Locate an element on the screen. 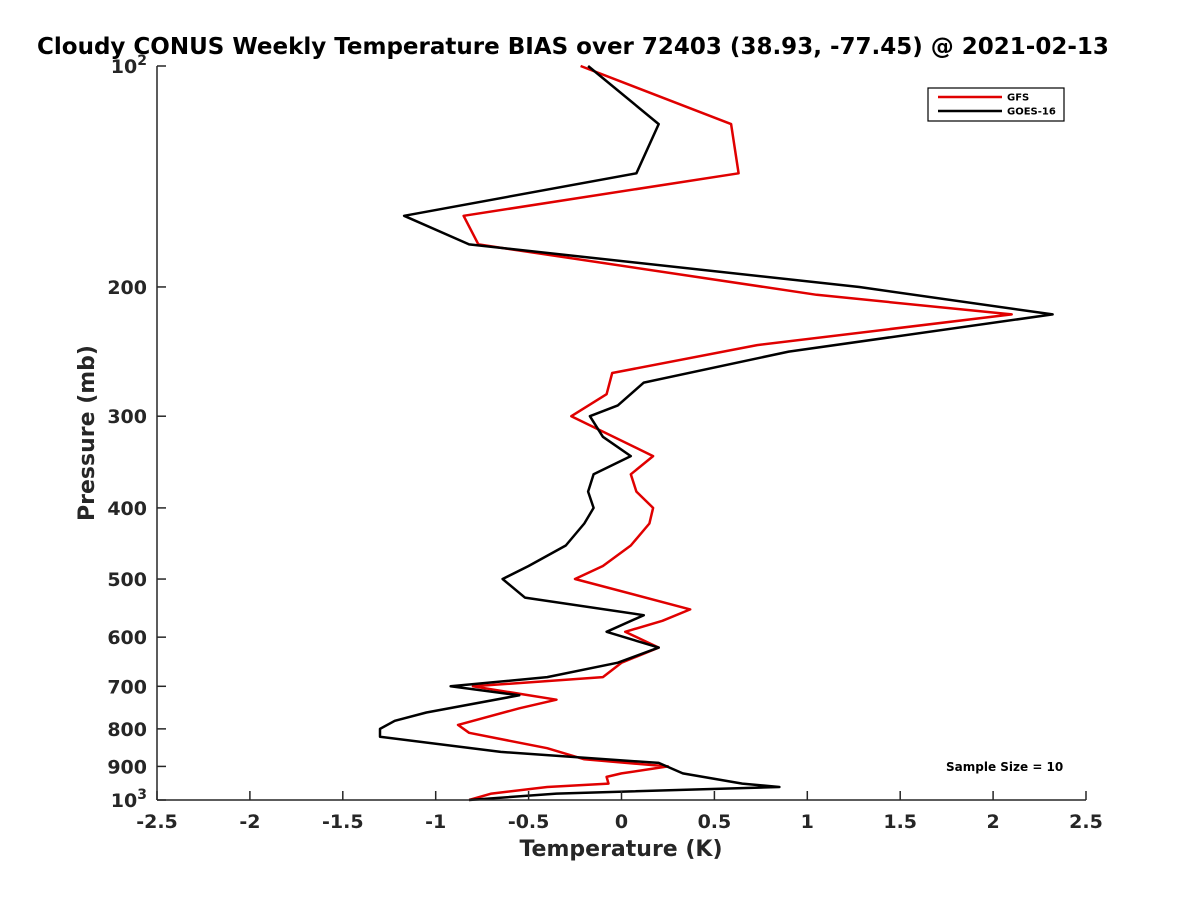 The height and width of the screenshot is (900, 1200). y-tick-label: 10³ is located at coordinates (129, 799).